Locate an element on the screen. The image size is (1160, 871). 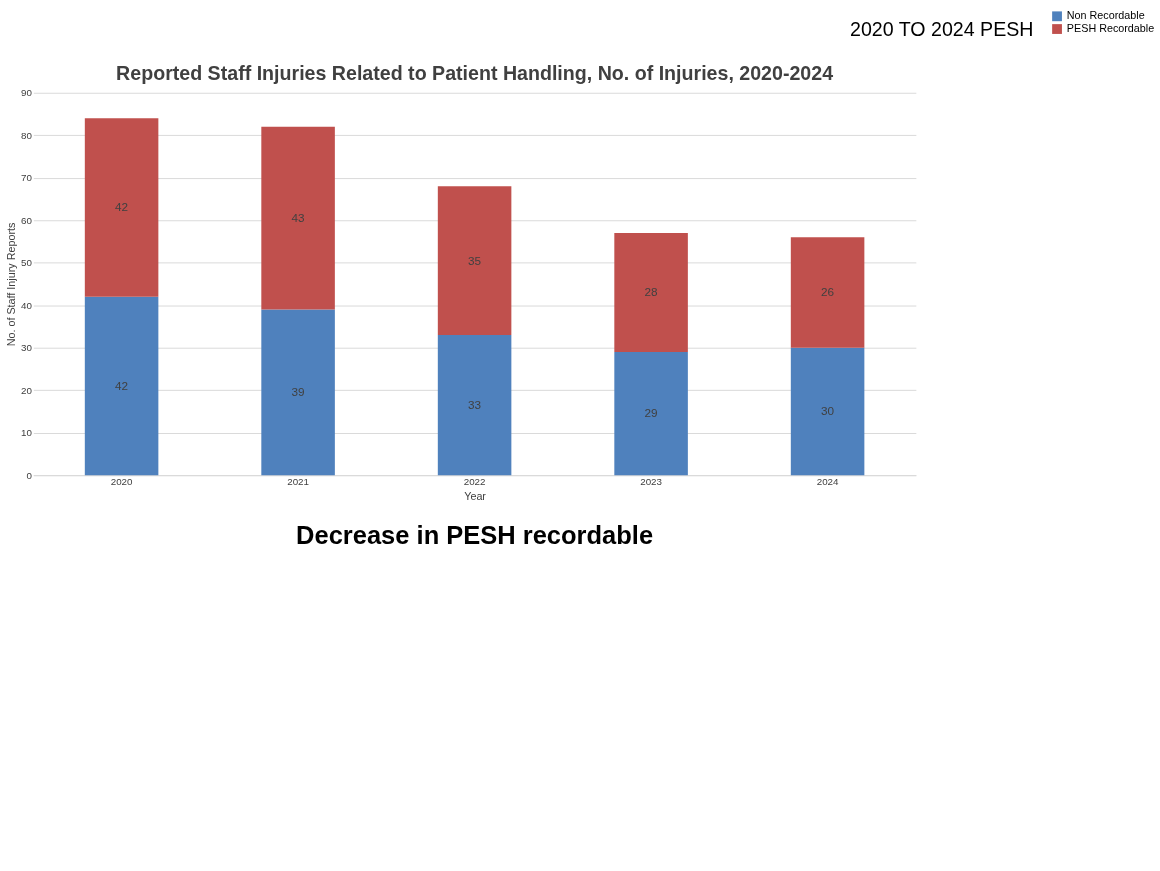
y-tick-label: 0 is located at coordinates (29, 475).